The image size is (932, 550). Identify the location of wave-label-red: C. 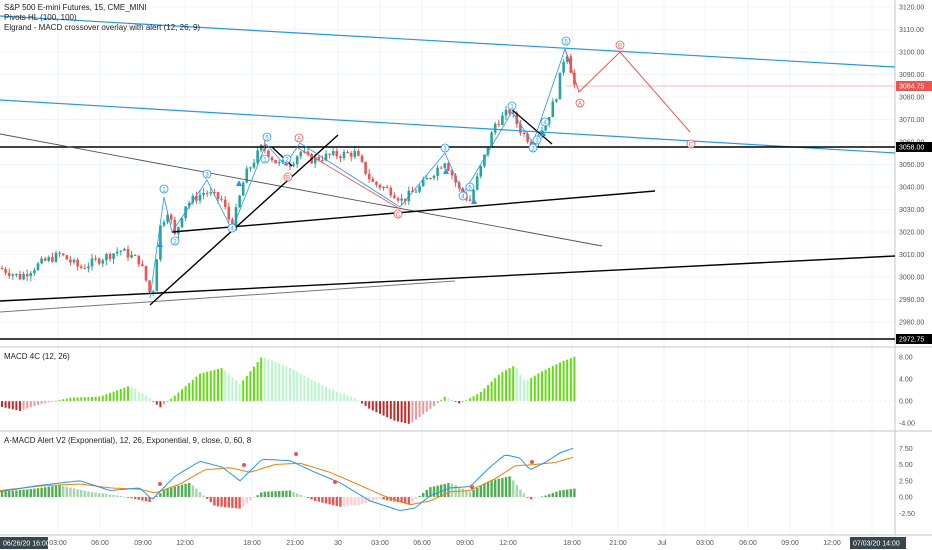
(691, 144).